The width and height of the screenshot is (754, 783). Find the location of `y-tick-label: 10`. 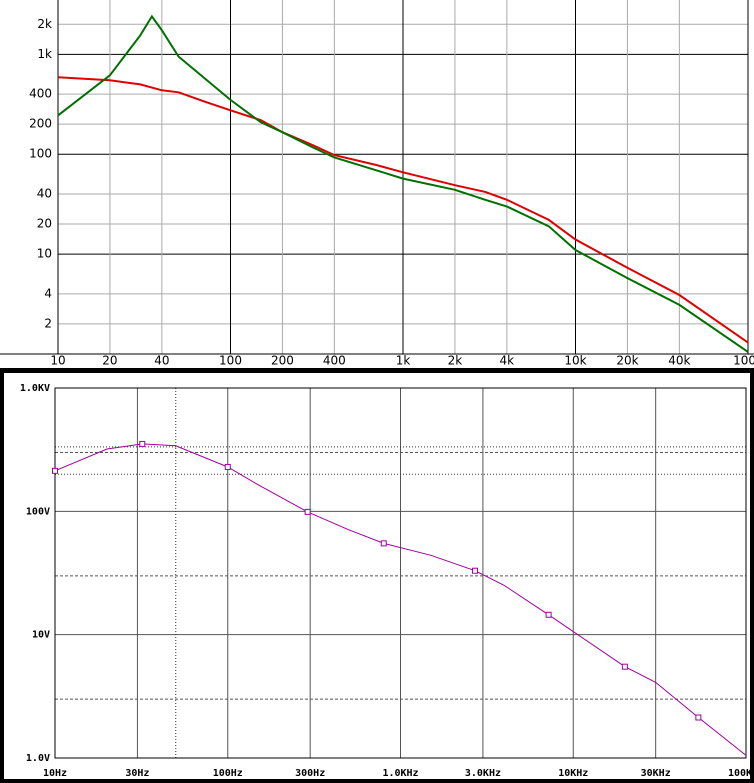

y-tick-label: 10 is located at coordinates (44, 254).